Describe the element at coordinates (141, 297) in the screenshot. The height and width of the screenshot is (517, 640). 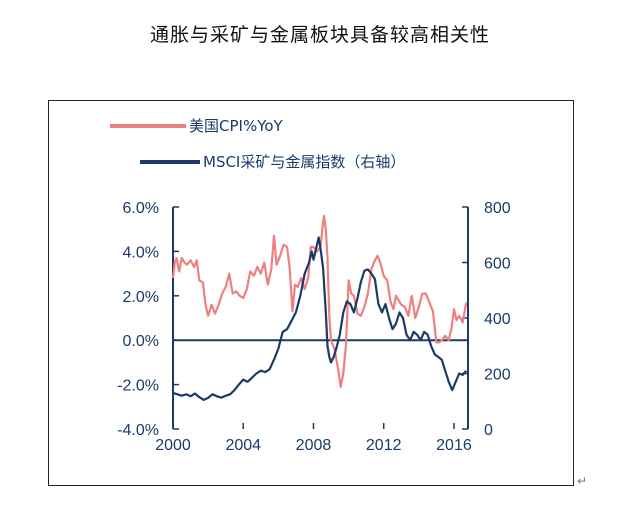
I see `left-tick-label: 2.0%` at that location.